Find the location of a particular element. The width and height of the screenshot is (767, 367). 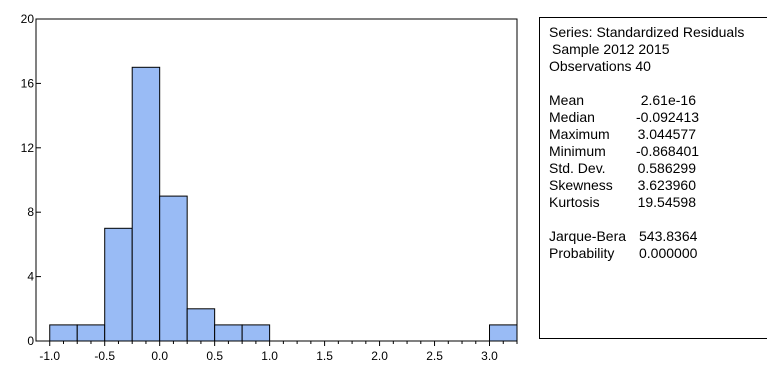

x-tick-label: 1.5 is located at coordinates (324, 356).